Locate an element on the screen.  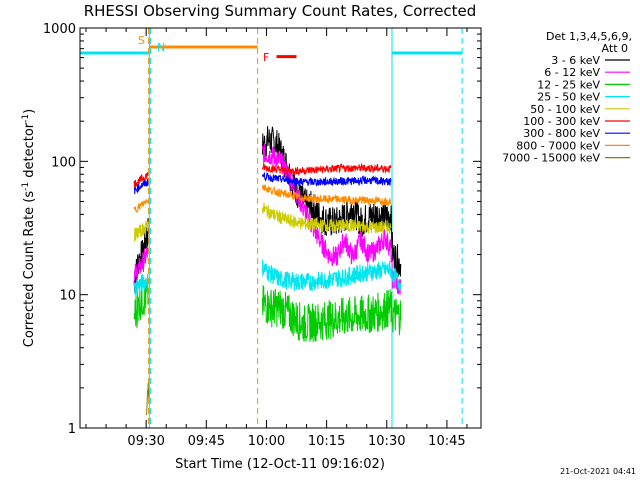
x-tick-label-3: 10:15 is located at coordinates (326, 441).